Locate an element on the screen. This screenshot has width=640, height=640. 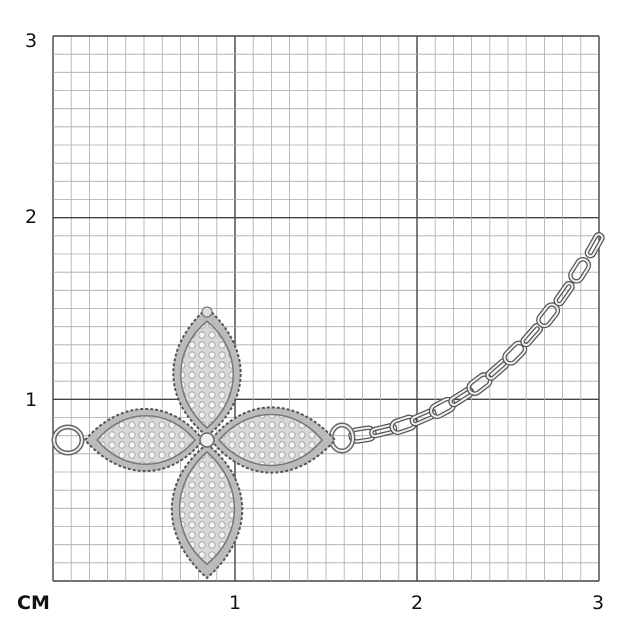
y-tick-2: 2 is located at coordinates (31, 217).